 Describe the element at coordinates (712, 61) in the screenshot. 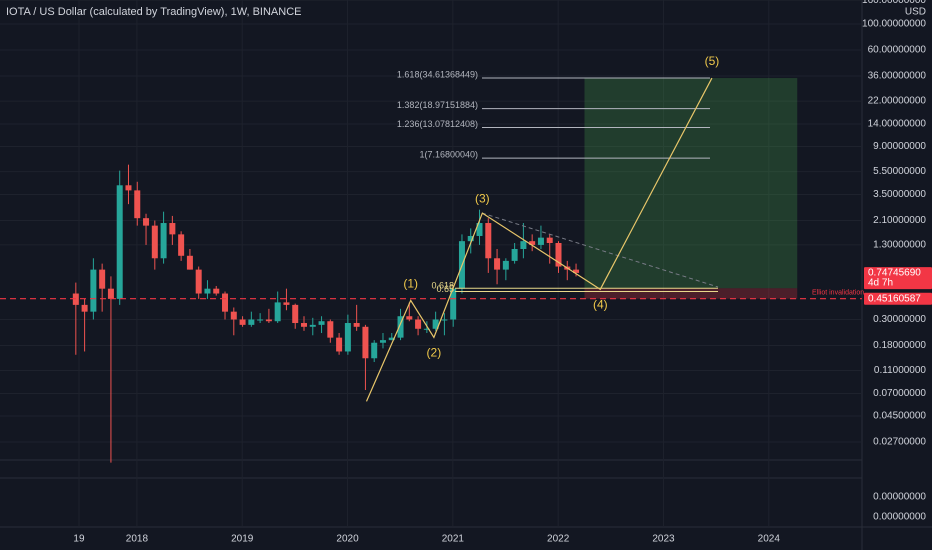

I see `wave-label: (5)` at that location.